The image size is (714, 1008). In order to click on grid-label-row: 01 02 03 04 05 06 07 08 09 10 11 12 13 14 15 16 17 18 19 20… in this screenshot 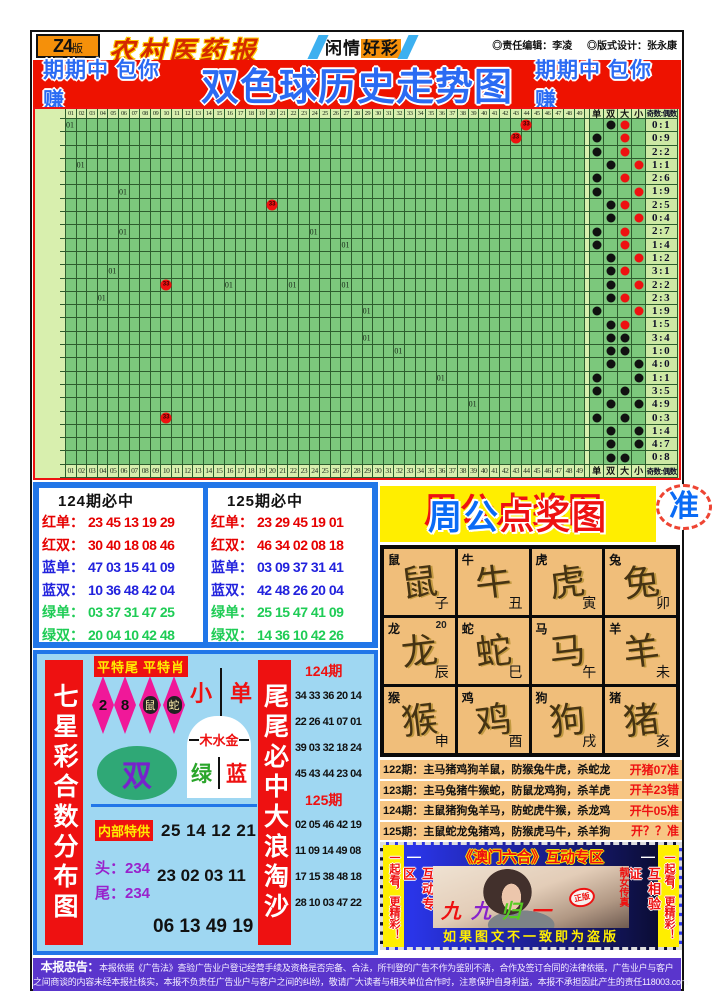, I will do `click(369, 471)`.